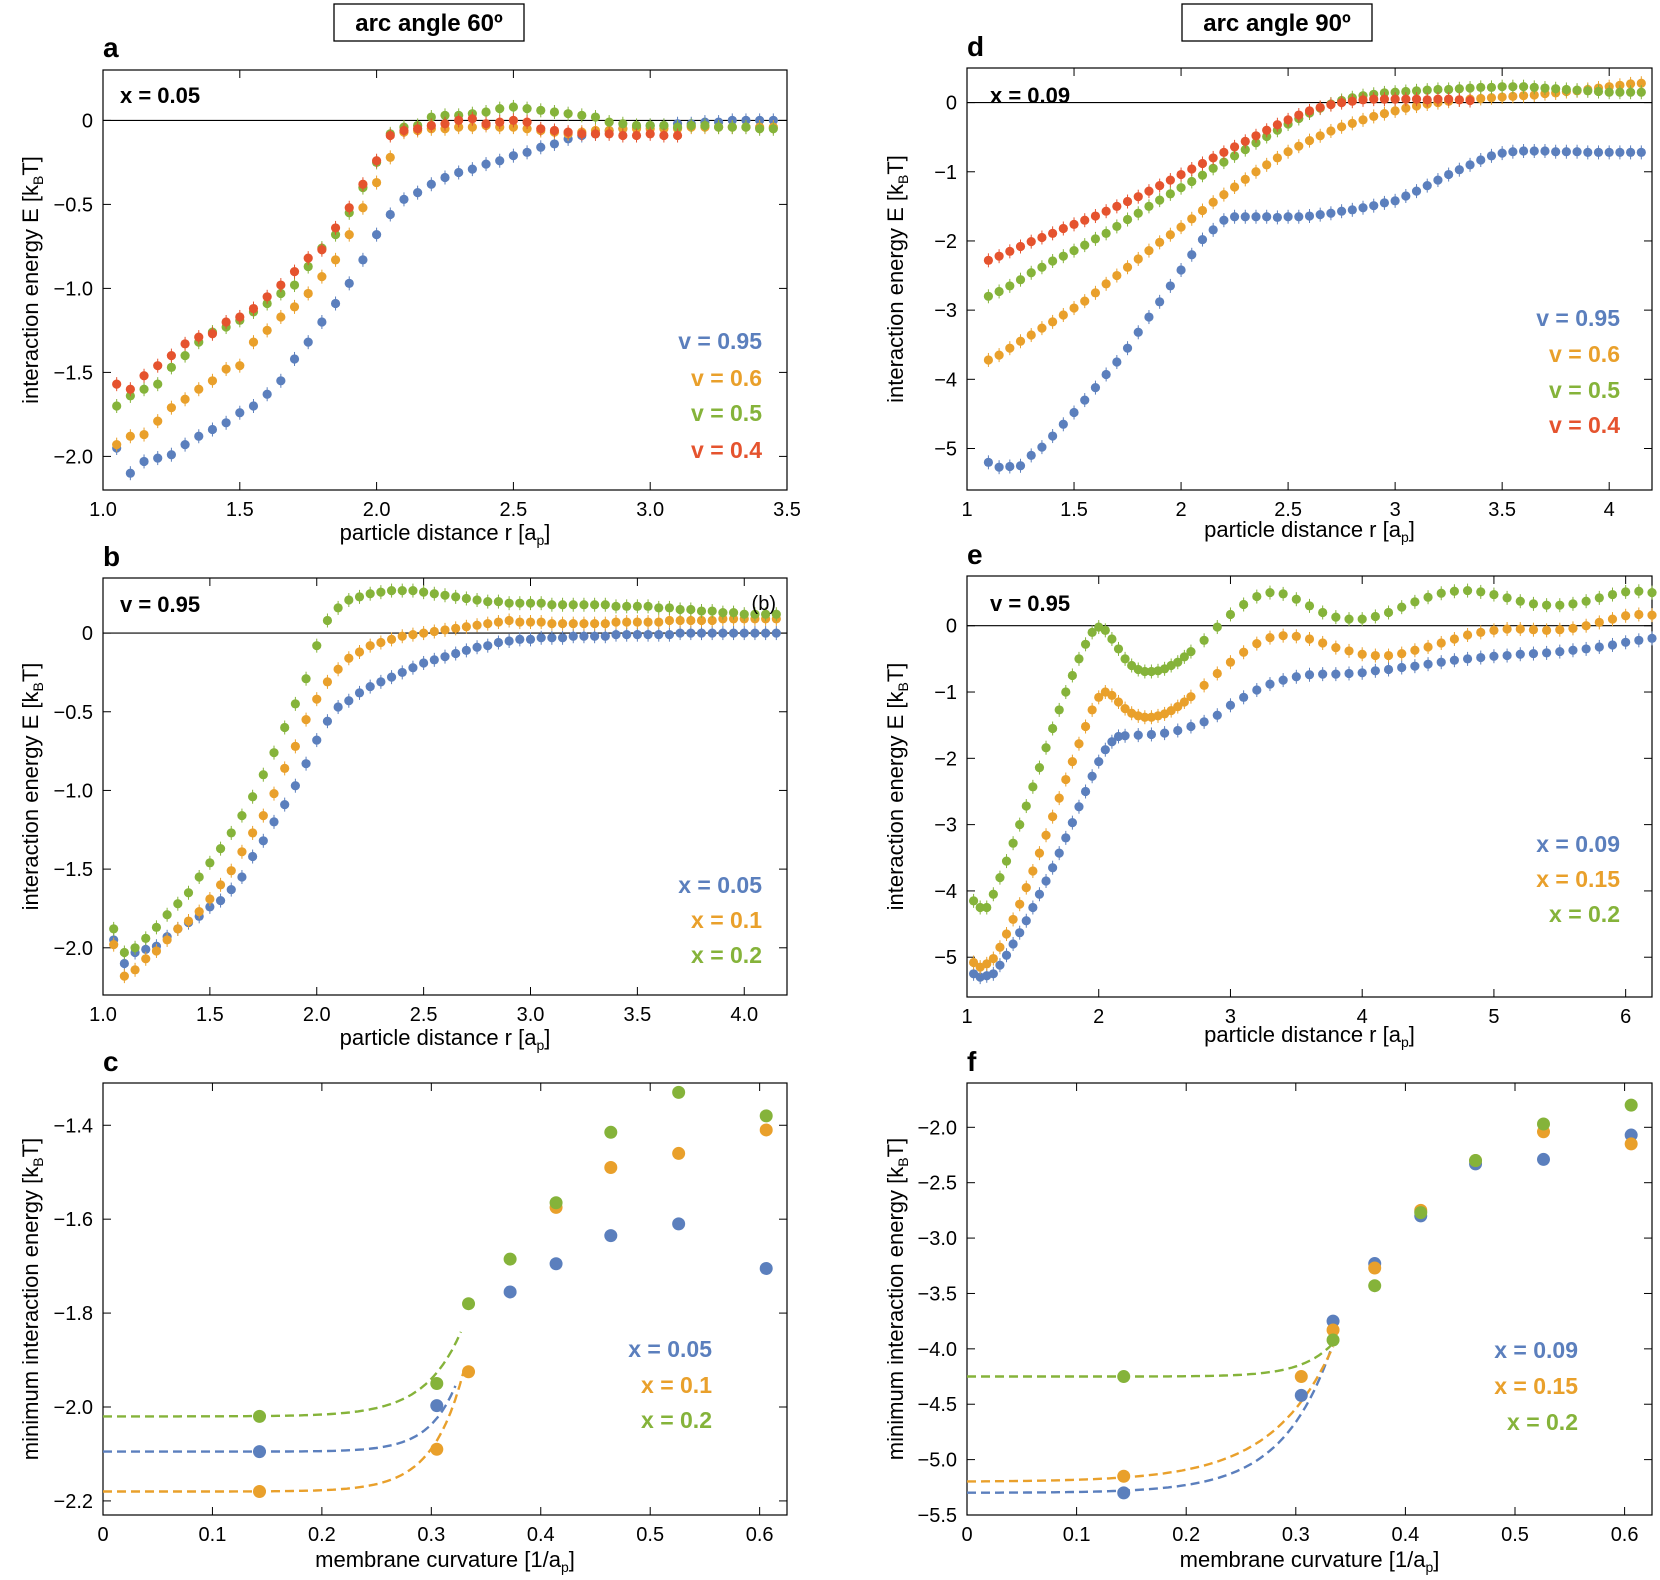 The width and height of the screenshot is (1660, 1580). Describe the element at coordinates (87, 634) in the screenshot. I see `y-tick-label: 0` at that location.